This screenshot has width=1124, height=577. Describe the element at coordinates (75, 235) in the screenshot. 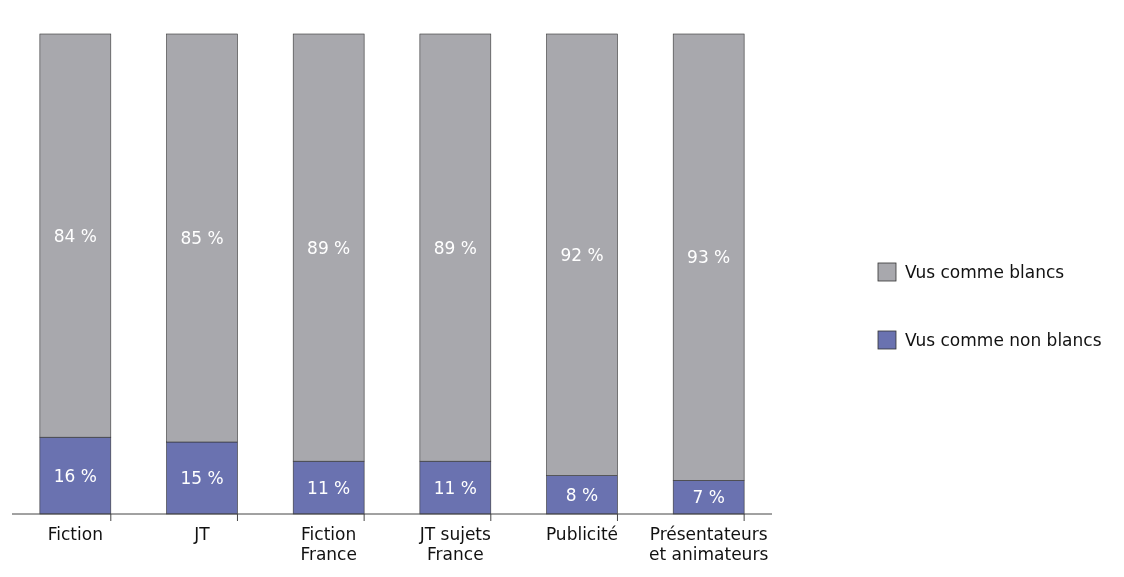

I see `data-label: 84 %` at that location.